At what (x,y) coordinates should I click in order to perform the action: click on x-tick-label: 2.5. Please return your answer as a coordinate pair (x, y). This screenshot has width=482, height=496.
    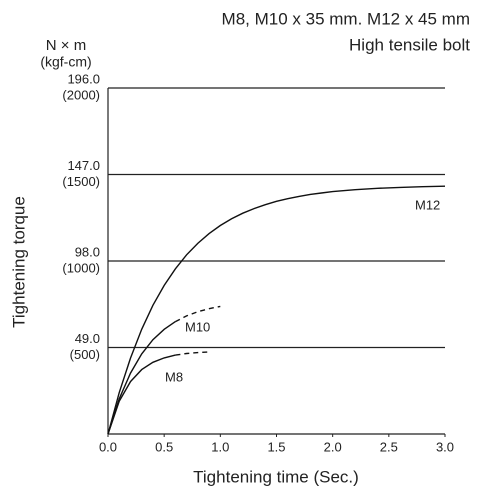
    Looking at the image, I should click on (389, 446).